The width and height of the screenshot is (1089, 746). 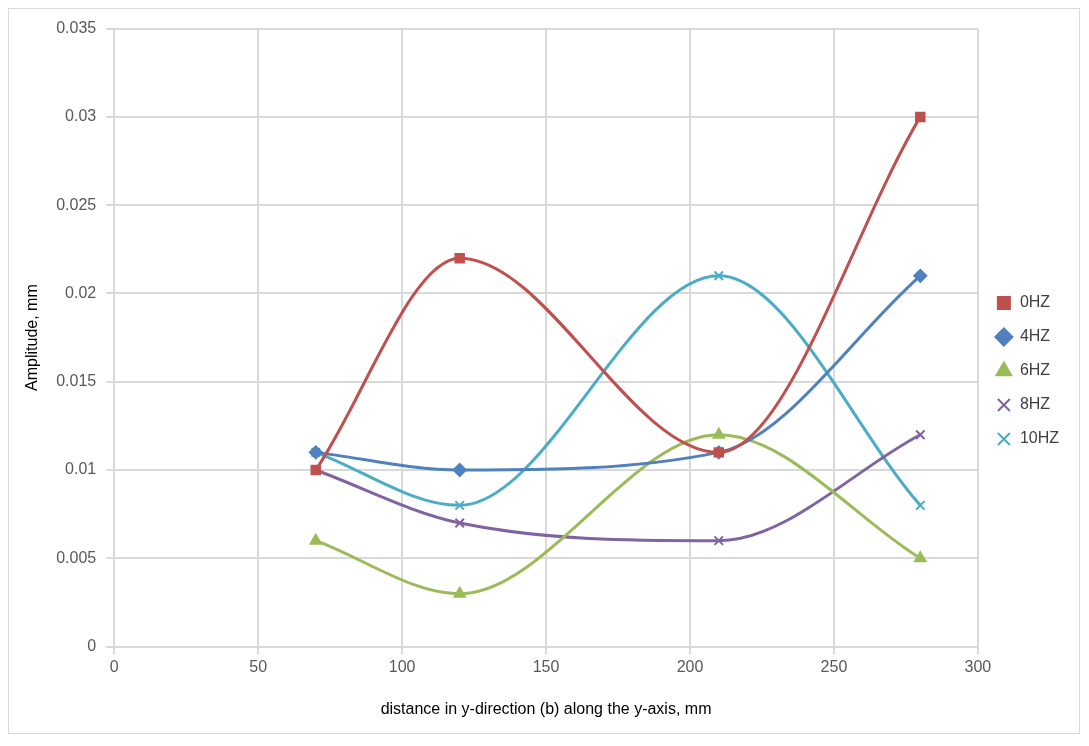 I want to click on x-tick-label: 150, so click(x=546, y=666).